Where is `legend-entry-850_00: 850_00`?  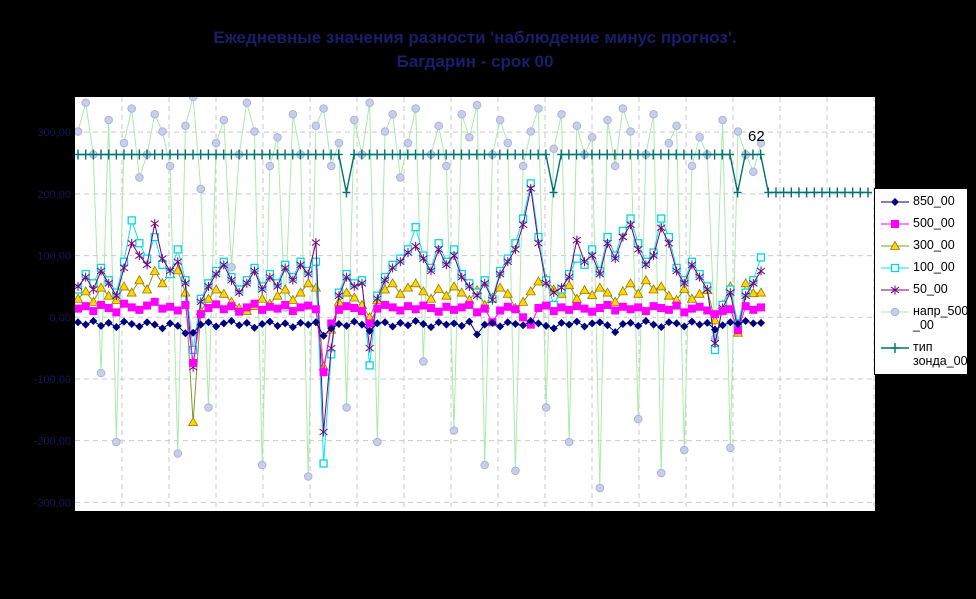 legend-entry-850_00: 850_00 is located at coordinates (922, 201).